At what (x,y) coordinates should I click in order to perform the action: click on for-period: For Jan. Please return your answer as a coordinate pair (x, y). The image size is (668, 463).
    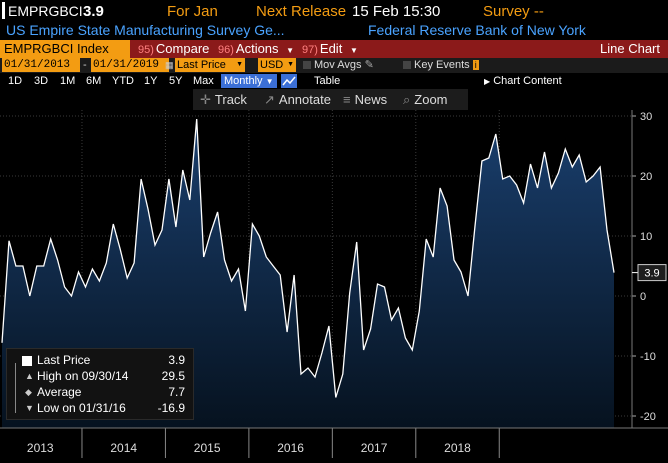
    Looking at the image, I should click on (192, 11).